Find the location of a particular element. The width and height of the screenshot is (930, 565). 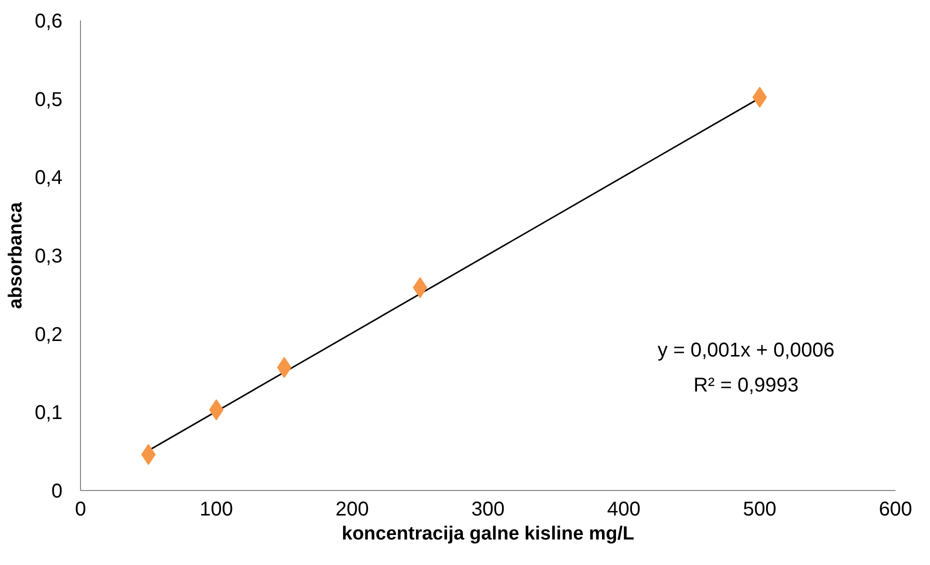

x-tick-label: 300 is located at coordinates (488, 509).